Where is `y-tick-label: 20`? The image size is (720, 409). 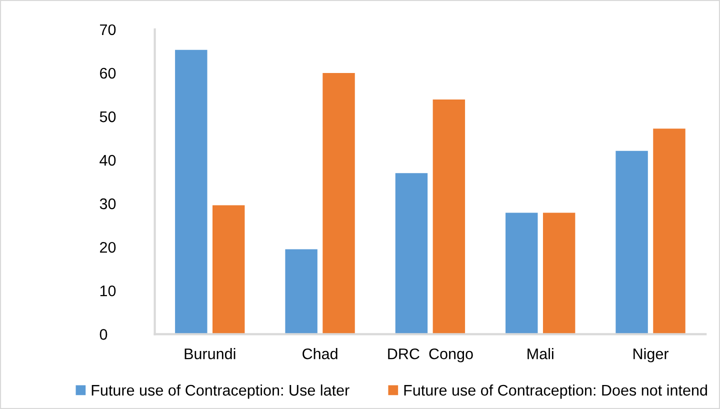 y-tick-label: 20 is located at coordinates (108, 247).